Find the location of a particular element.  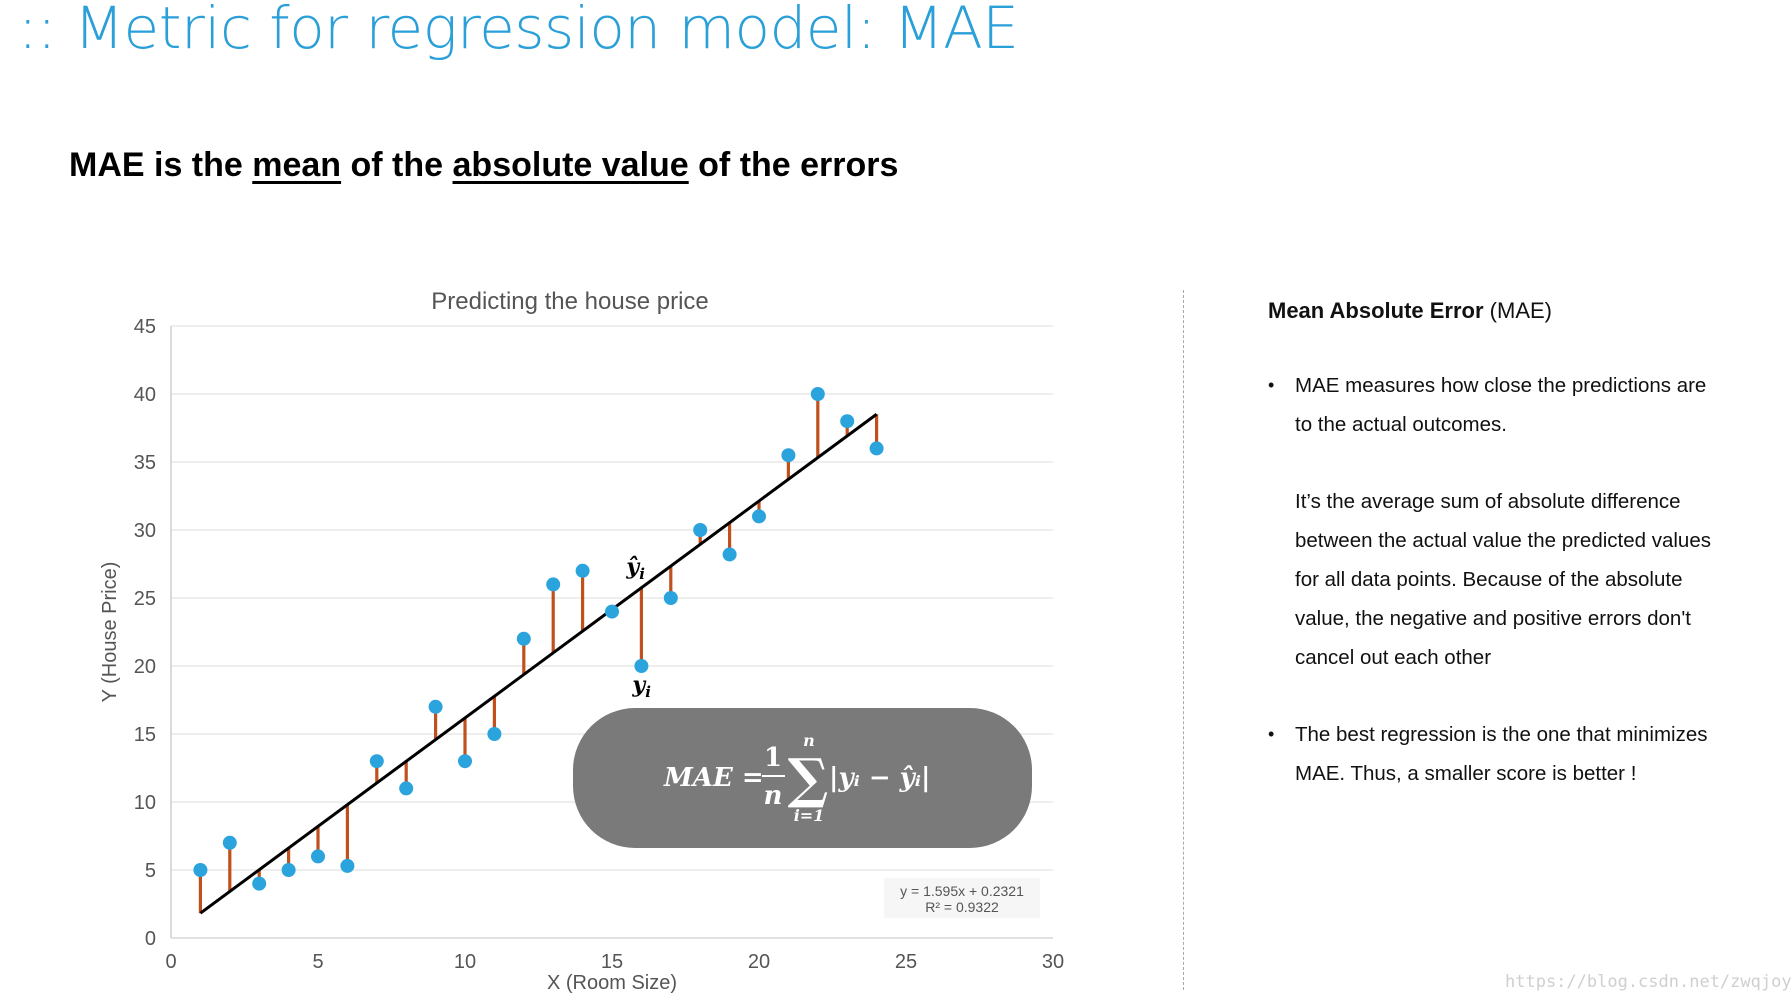

y-tick-label: 10 is located at coordinates (145, 803).